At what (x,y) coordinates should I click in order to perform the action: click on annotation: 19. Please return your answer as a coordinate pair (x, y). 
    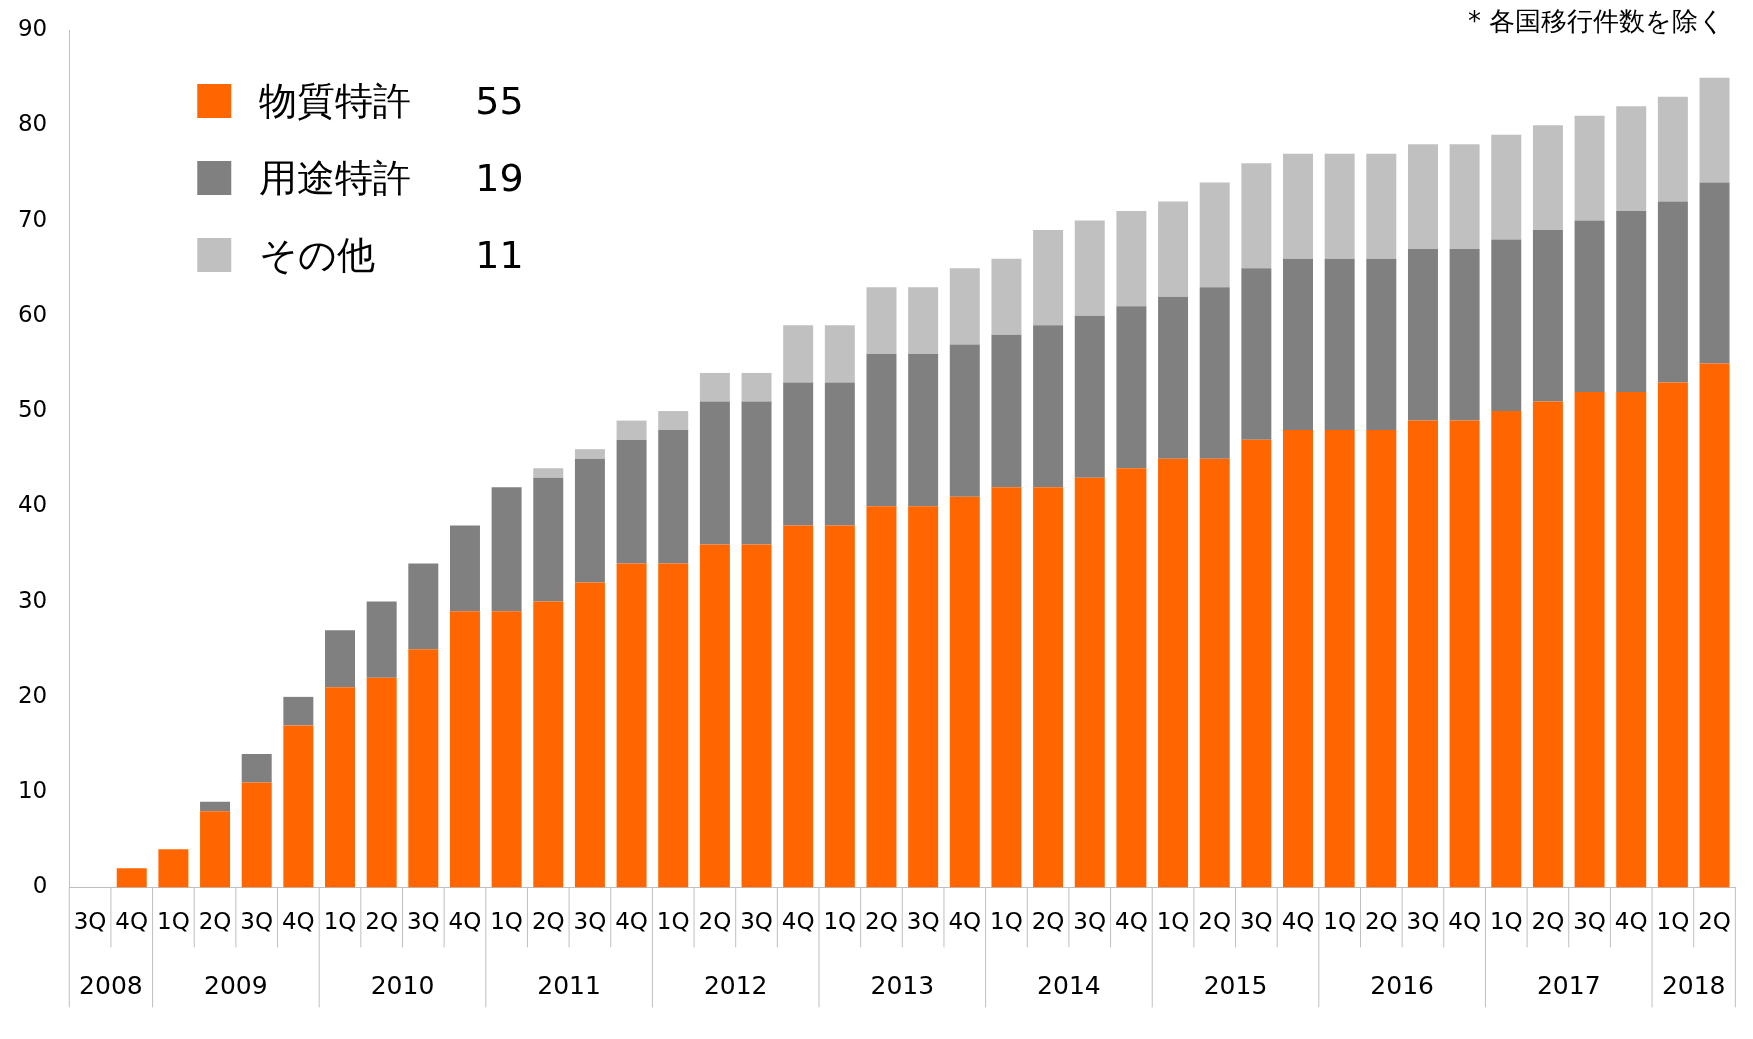
    Looking at the image, I should click on (499, 177).